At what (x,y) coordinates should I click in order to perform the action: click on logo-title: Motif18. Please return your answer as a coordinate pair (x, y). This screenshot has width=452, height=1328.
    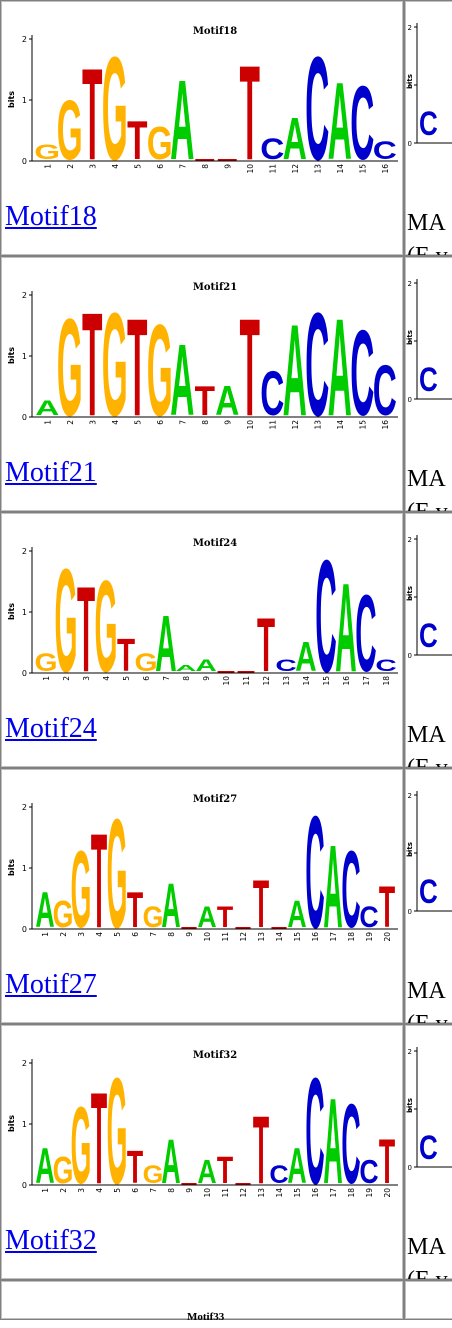
    Looking at the image, I should click on (215, 31).